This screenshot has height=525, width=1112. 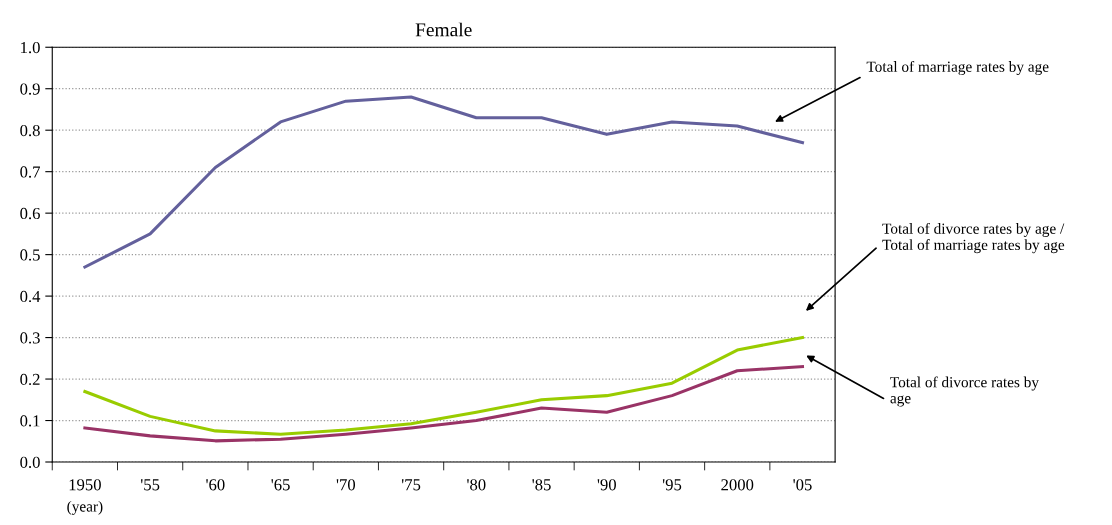 I want to click on x-tick-label: '55, so click(x=150, y=485).